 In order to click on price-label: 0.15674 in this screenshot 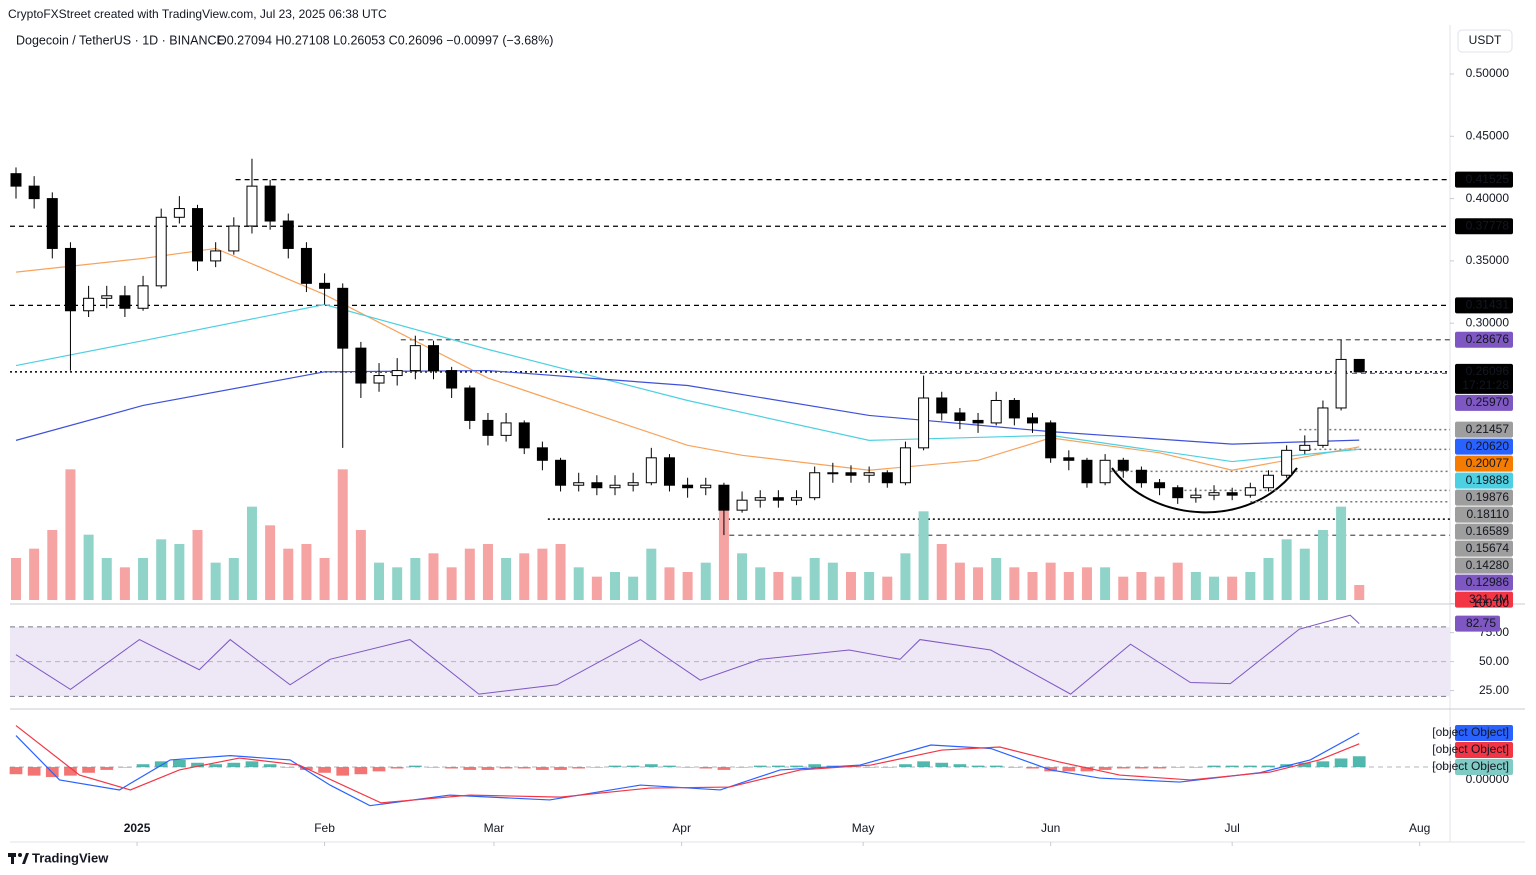, I will do `click(1488, 548)`.